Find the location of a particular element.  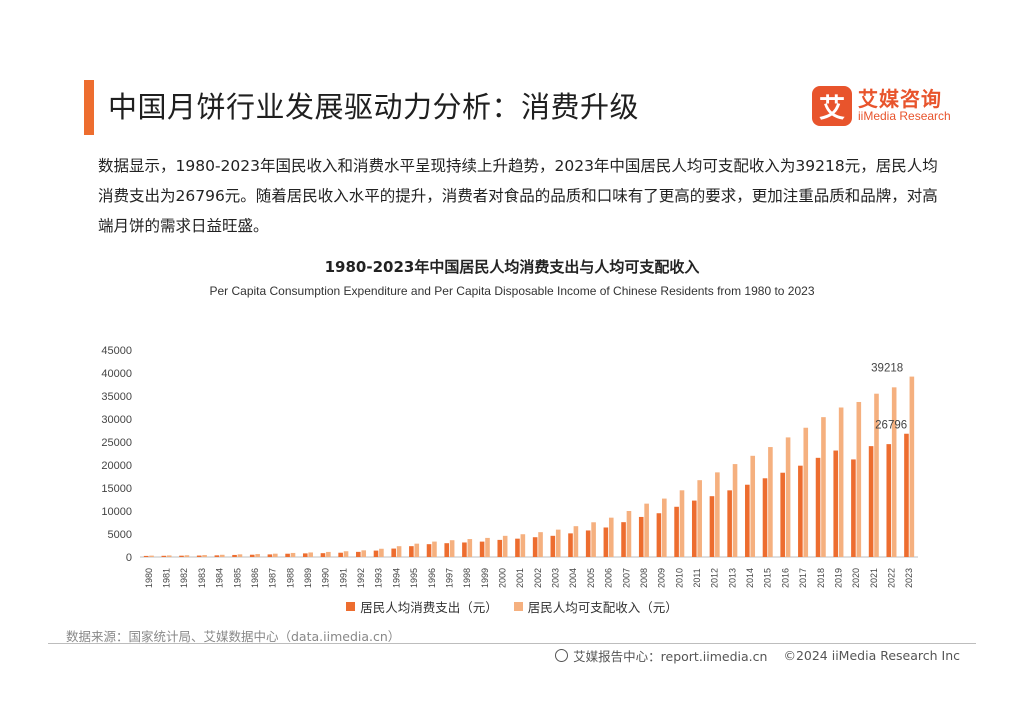

x-tick-label: 2005 is located at coordinates (591, 578).